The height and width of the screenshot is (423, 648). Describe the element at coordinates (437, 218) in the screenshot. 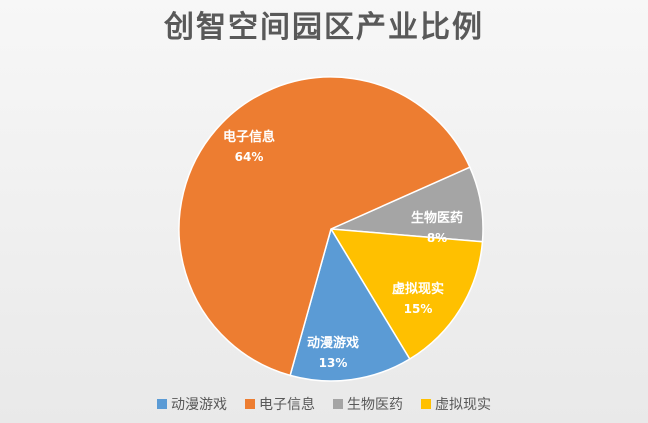

I see `slice-category-label: 生物医药` at that location.